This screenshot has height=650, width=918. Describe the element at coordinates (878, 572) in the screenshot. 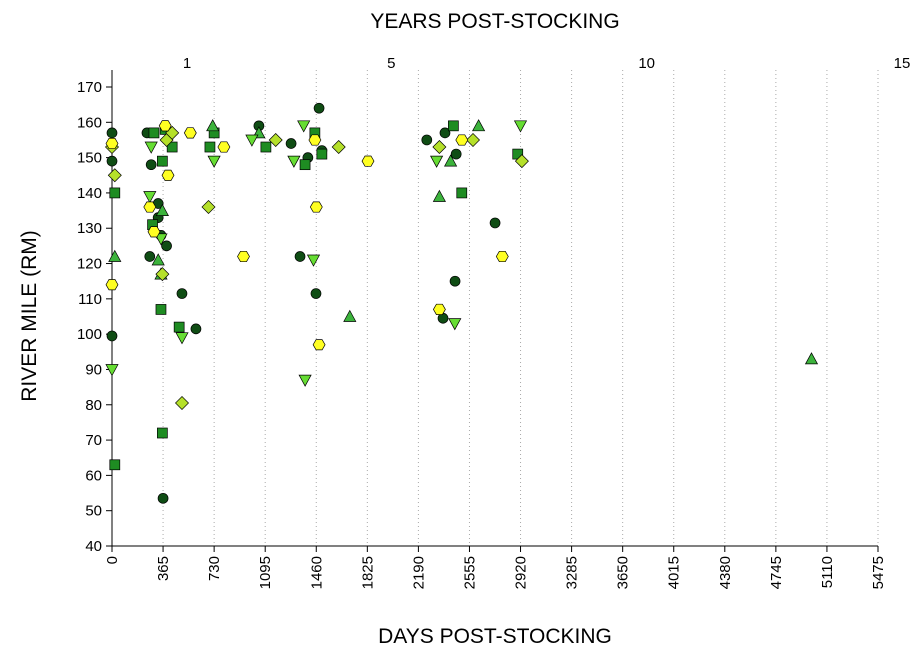

I see `x-tick-label: 5475` at that location.